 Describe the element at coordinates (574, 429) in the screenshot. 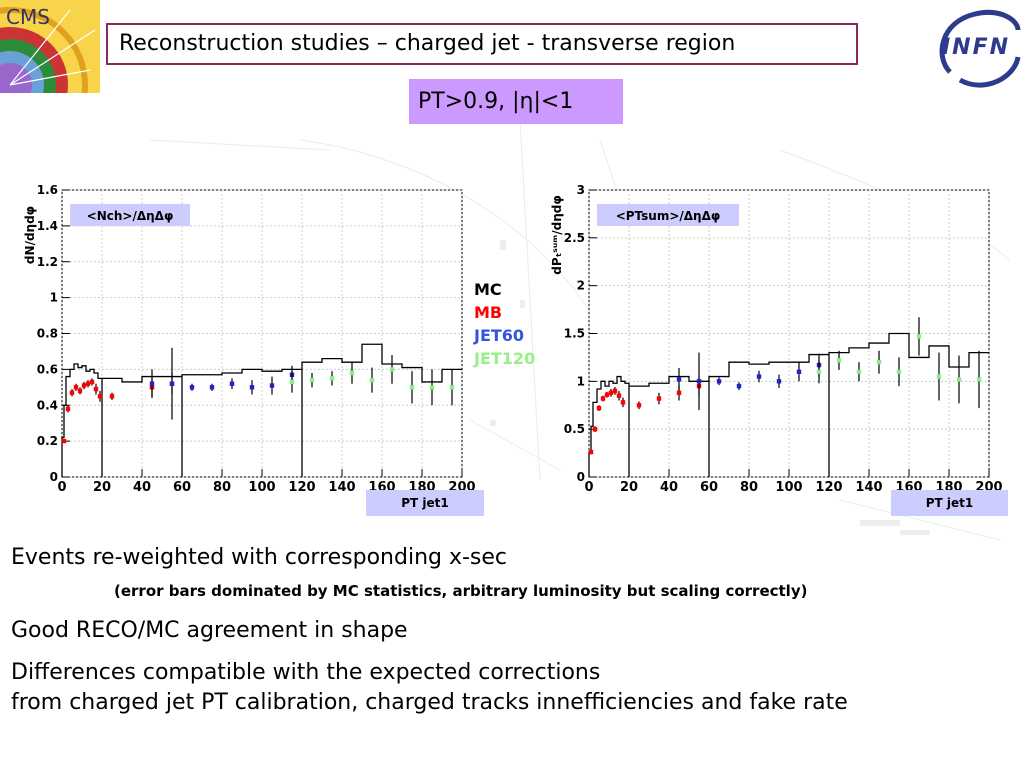

I see `y-tick-label: 0.5` at that location.